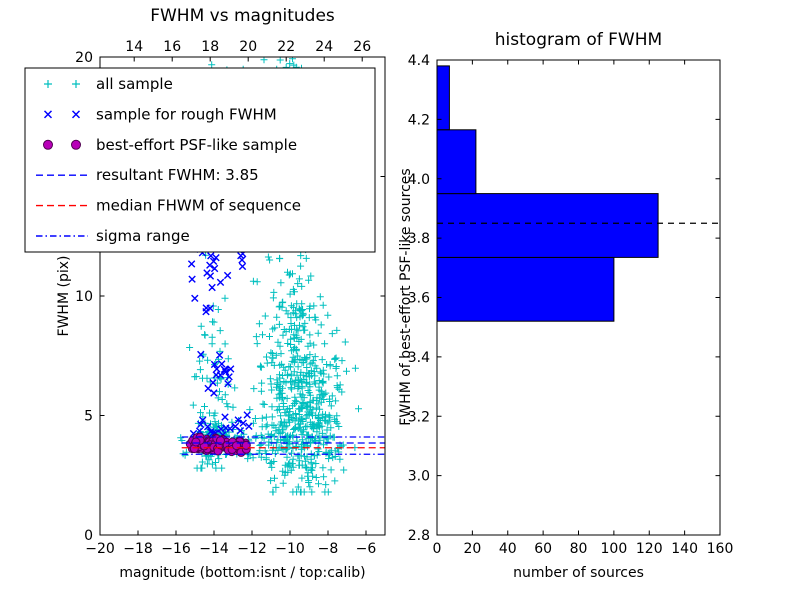 This screenshot has width=800, height=600. I want to click on left-top-x-tick-label: 14, so click(134, 47).